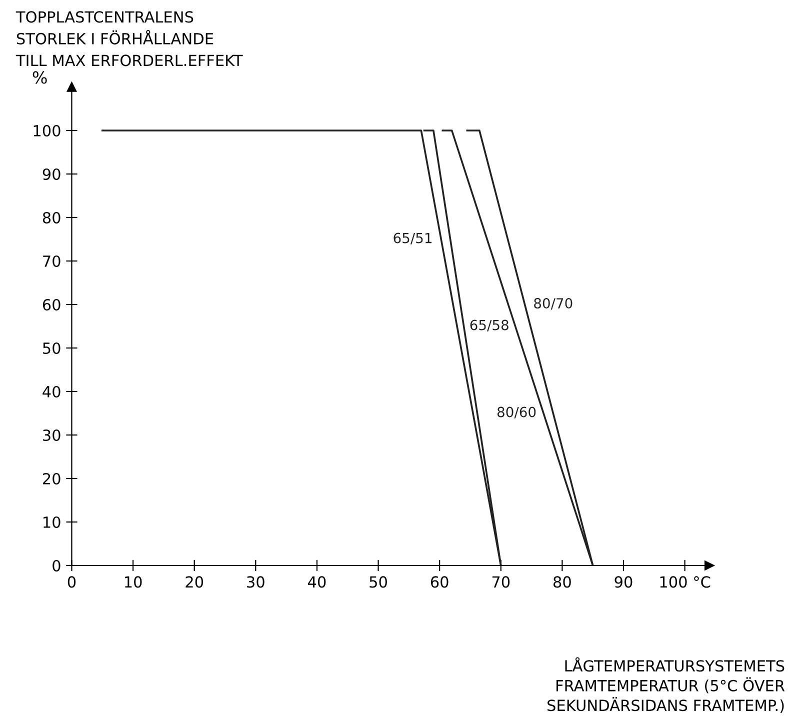 The height and width of the screenshot is (725, 797). I want to click on y-axis-title: %, so click(39, 77).